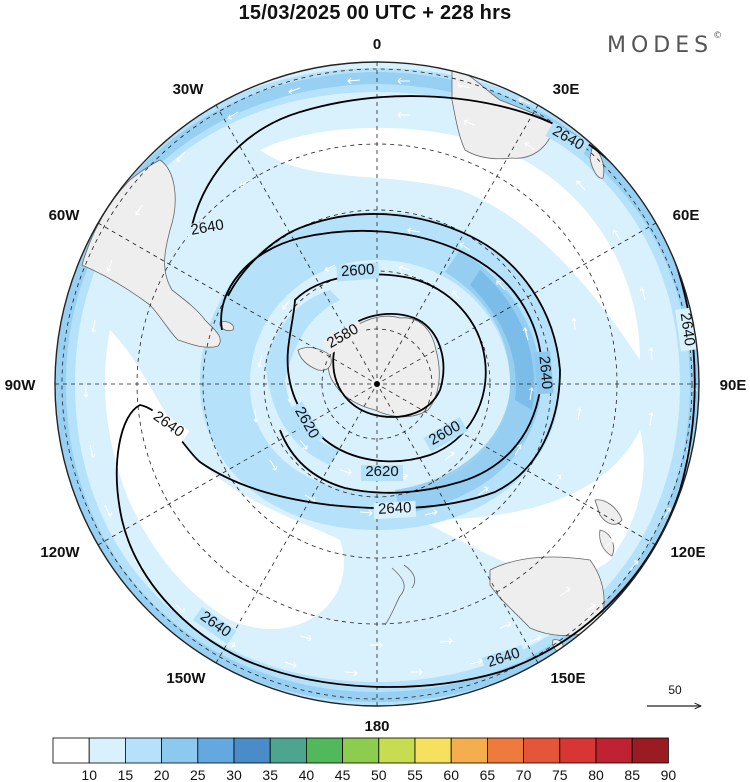 The height and width of the screenshot is (782, 750). What do you see at coordinates (502, 340) in the screenshot?
I see `jet-max` at bounding box center [502, 340].